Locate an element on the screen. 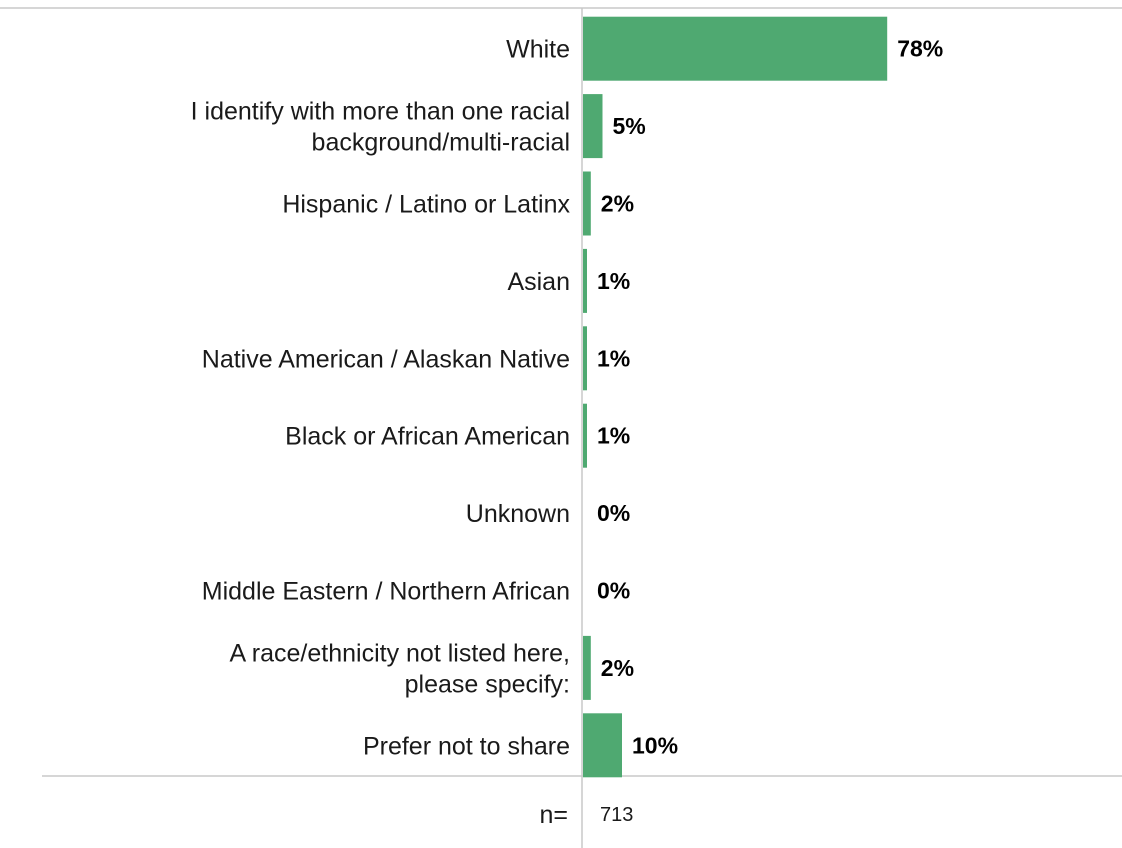 The image size is (1122, 848). category-label: Native American / Alaskan Native is located at coordinates (386, 359).